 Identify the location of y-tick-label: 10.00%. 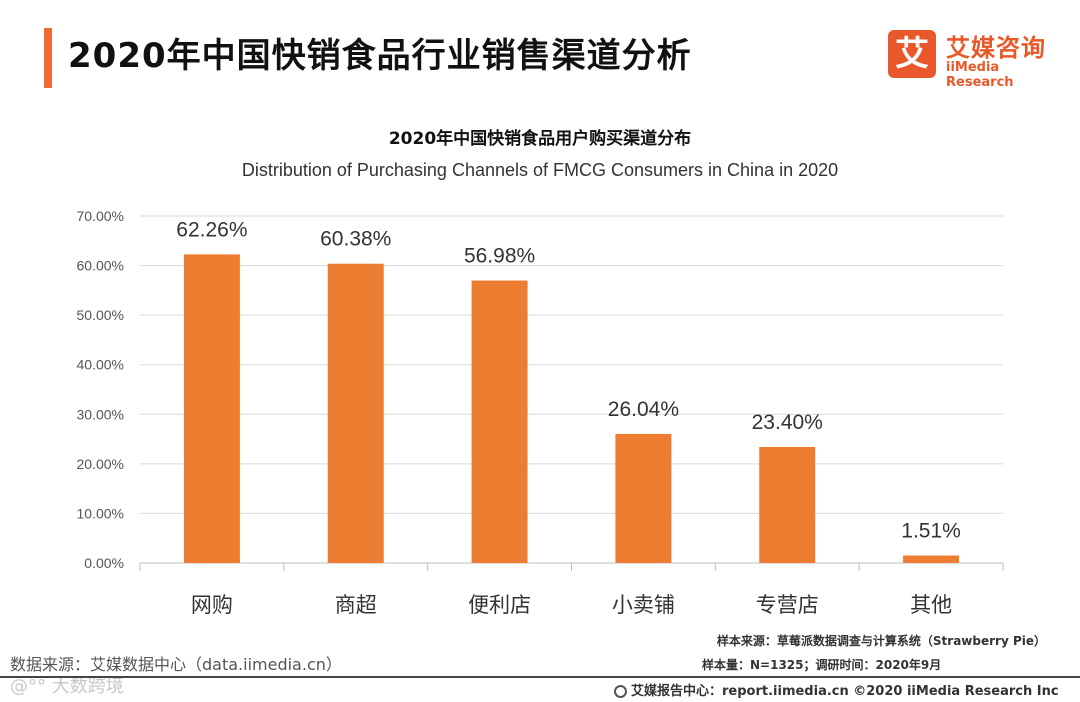
(100, 513).